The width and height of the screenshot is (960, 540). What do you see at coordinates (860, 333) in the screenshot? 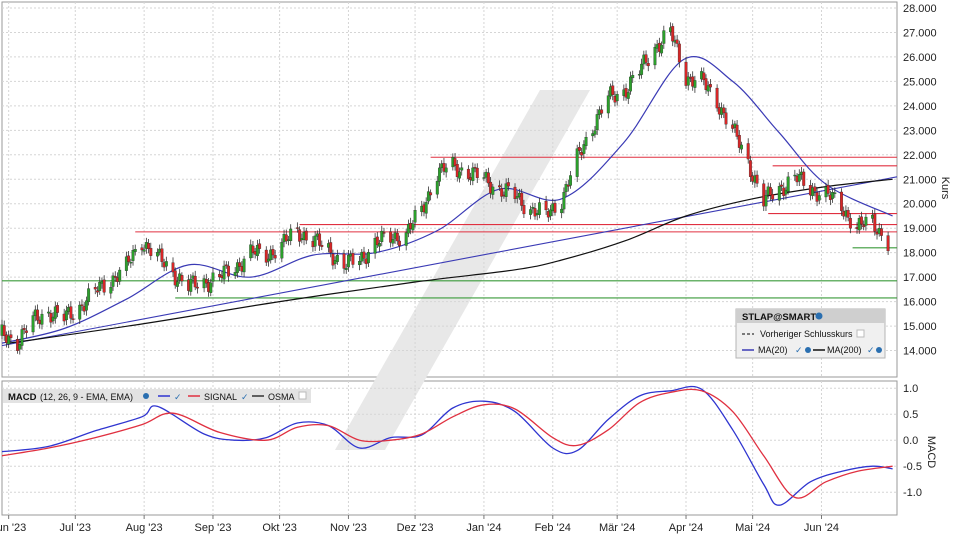
I see `prev-close-checkbox` at bounding box center [860, 333].